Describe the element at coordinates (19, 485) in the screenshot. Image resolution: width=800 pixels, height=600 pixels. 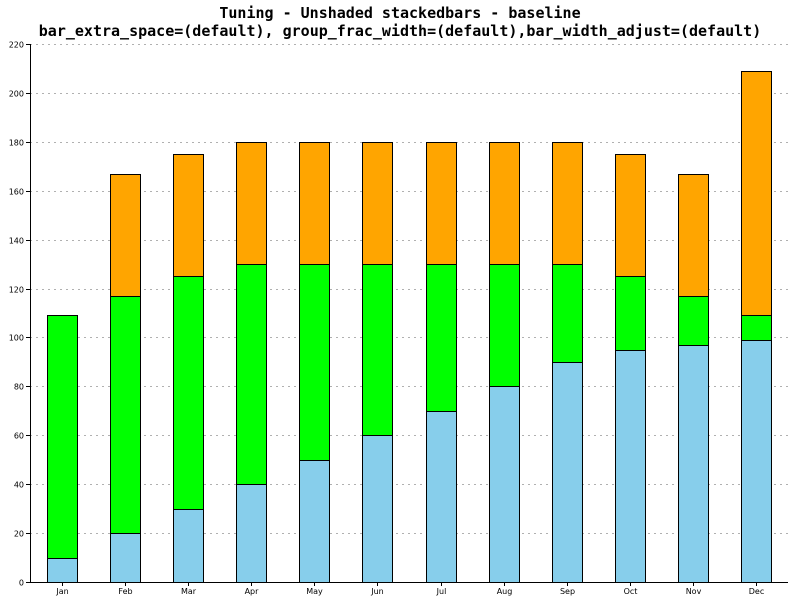
I see `y-tick-label: 40` at that location.